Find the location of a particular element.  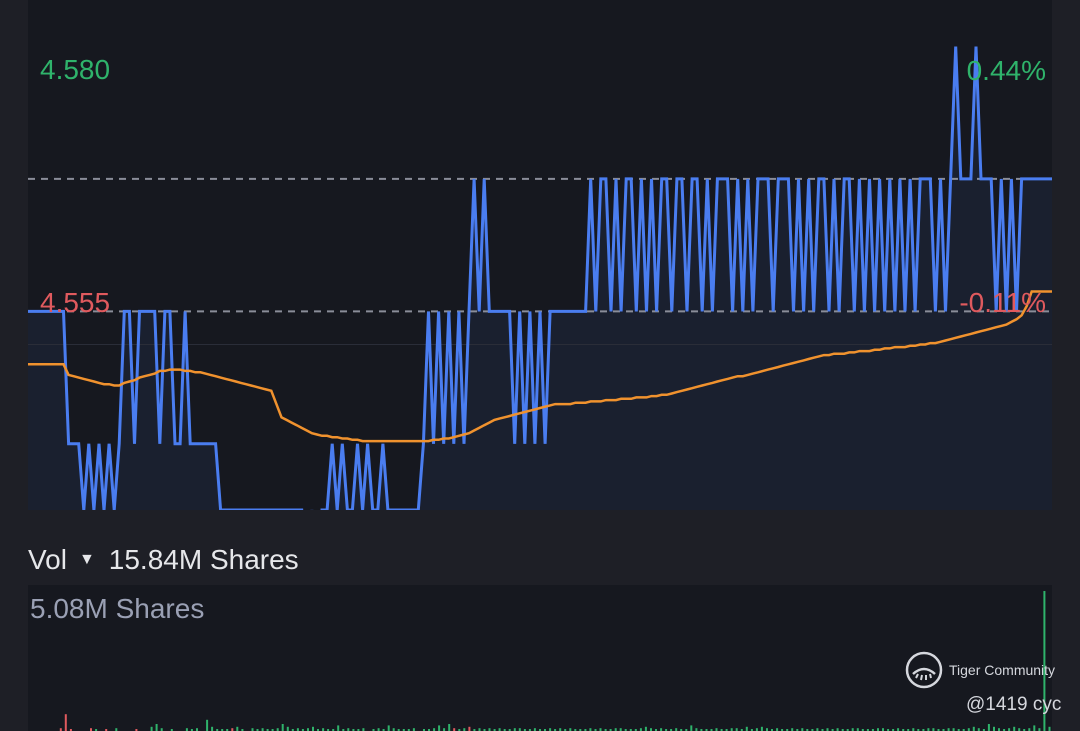

volume-indicator-dropdown: Vol ▼ is located at coordinates (68, 560).